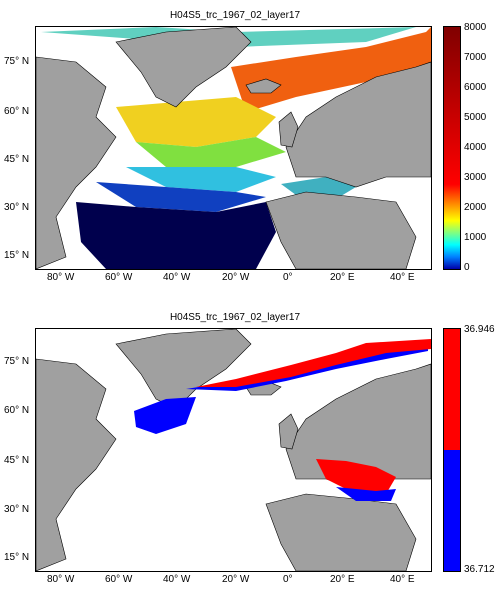  What do you see at coordinates (475, 27) in the screenshot?
I see `top-colorbar-tick: 8000` at bounding box center [475, 27].